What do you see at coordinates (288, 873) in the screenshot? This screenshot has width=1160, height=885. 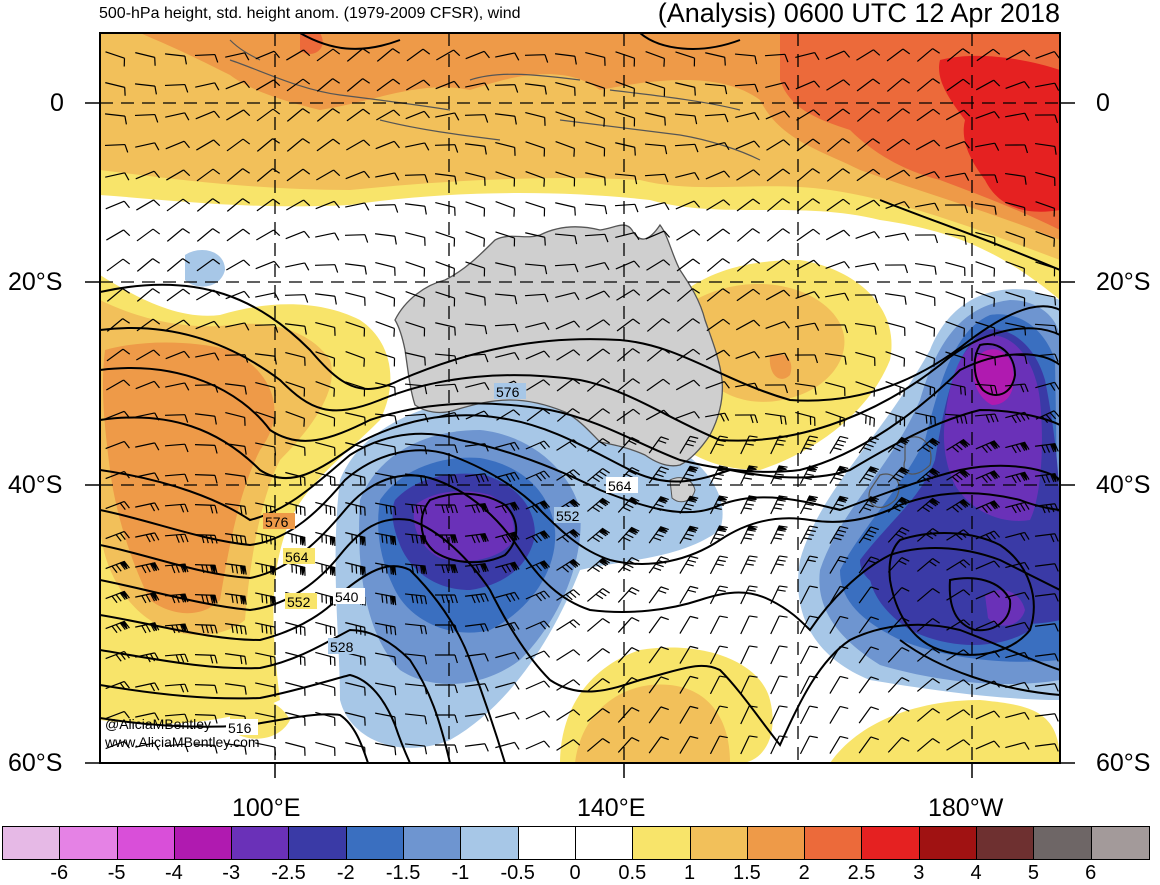 I see `colorbar-tick-label: -2.5` at bounding box center [288, 873].